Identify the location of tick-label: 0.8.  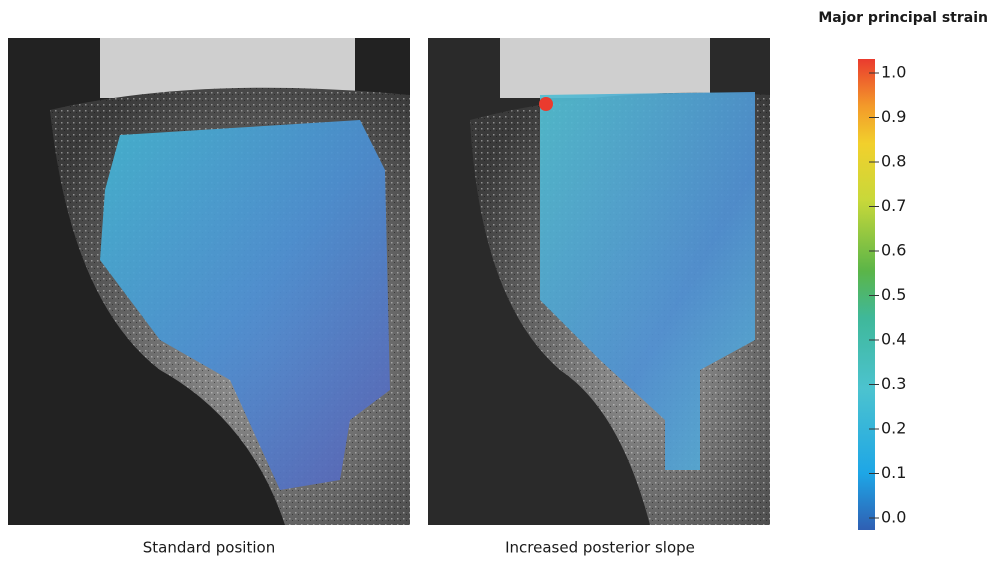
(893, 161).